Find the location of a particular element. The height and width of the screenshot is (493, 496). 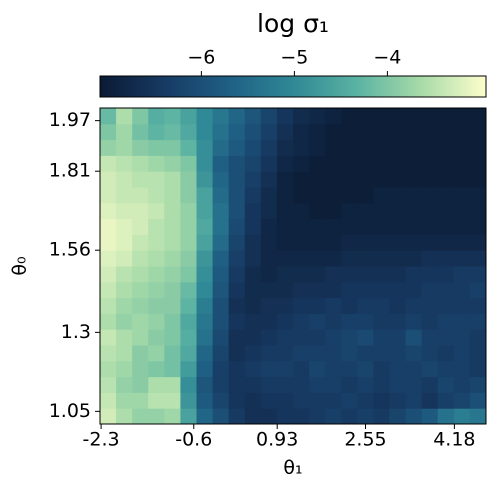

colorbar-title: log σ₁ is located at coordinates (293, 23).